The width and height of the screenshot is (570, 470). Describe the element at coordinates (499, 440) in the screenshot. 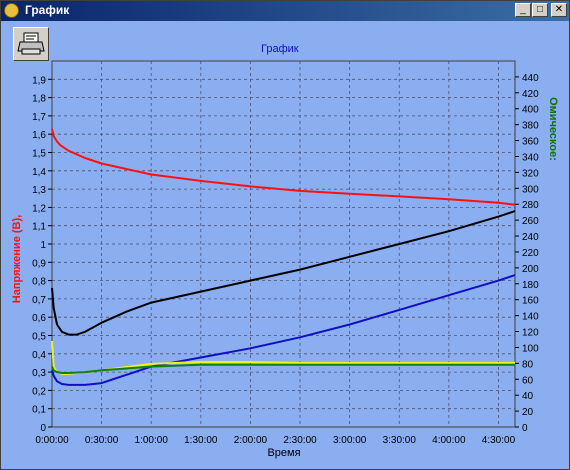

I see `x-tick-label: 4:30:00` at that location.